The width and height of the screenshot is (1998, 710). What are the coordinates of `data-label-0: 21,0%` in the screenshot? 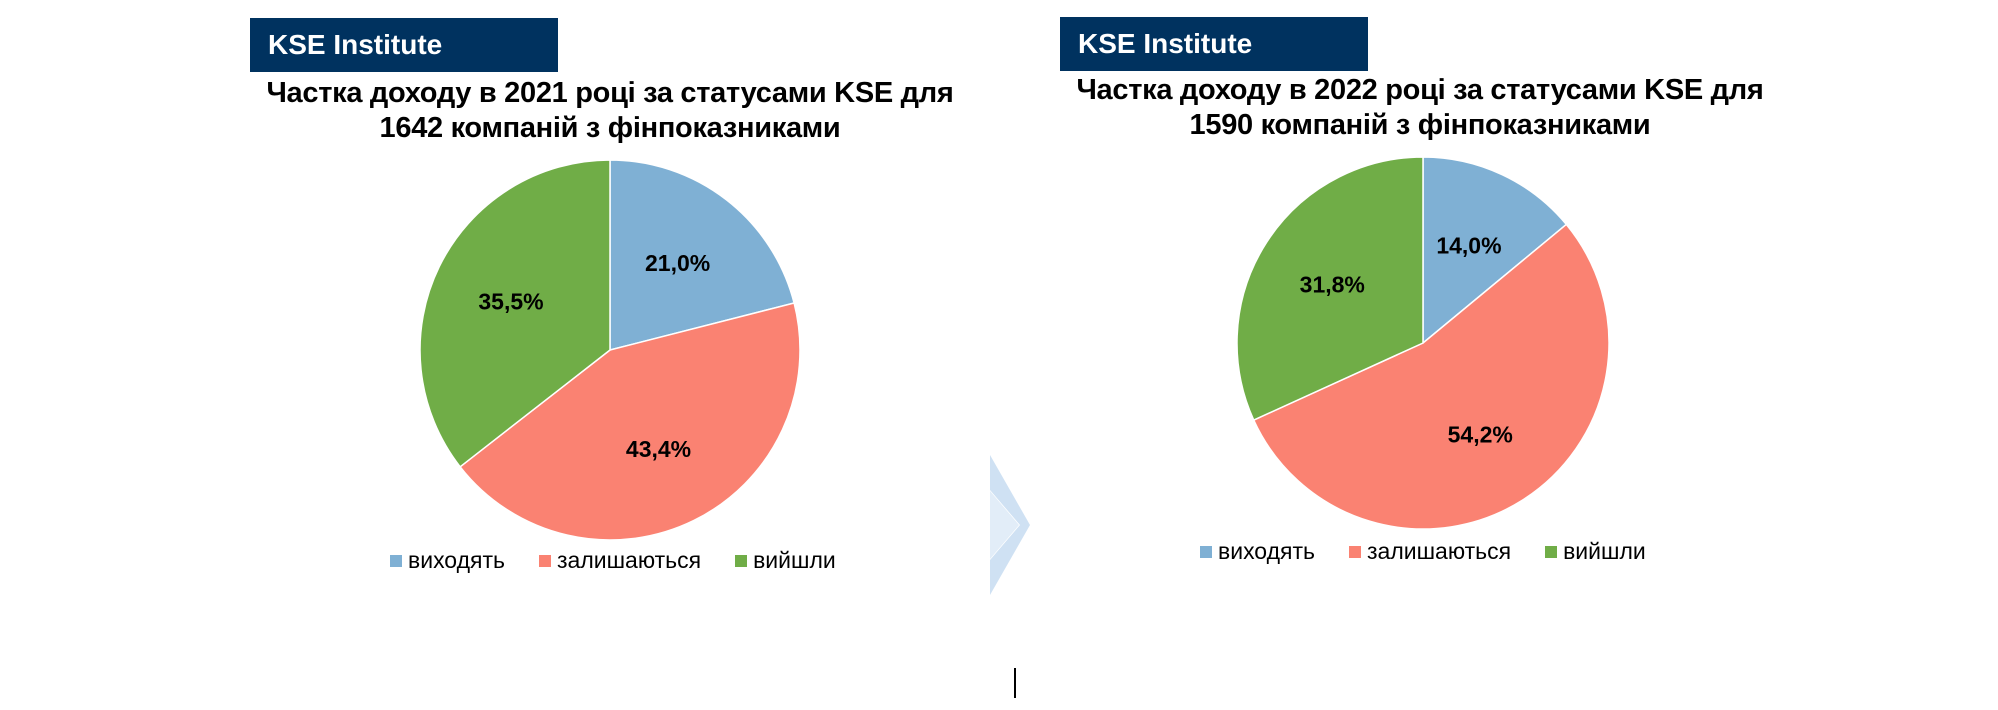 It's located at (677, 263).